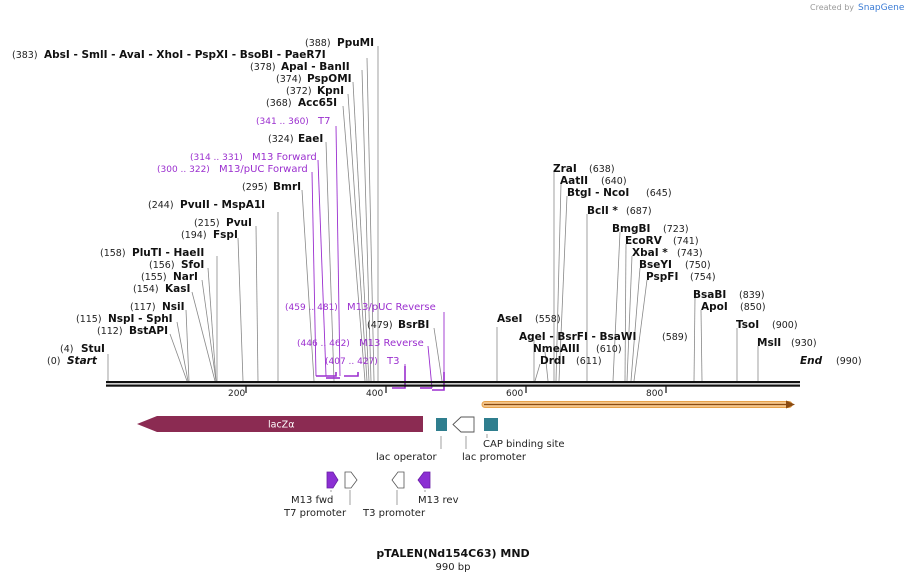 The width and height of the screenshot is (908, 582). I want to click on enzyme-position: (378), so click(263, 67).